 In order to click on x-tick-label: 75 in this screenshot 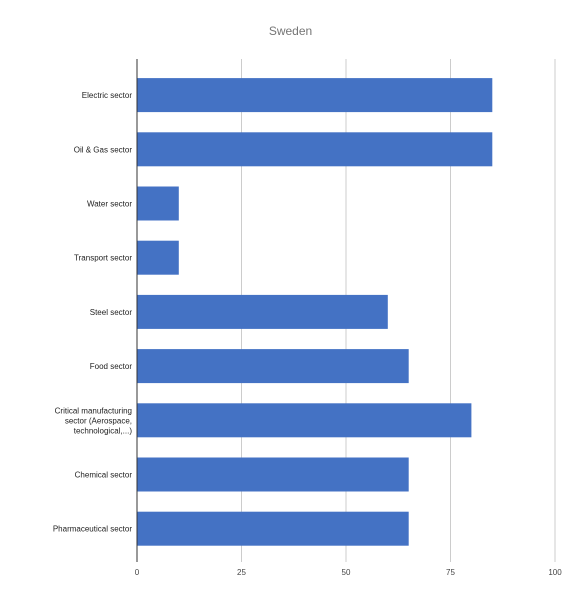, I will do `click(450, 572)`.